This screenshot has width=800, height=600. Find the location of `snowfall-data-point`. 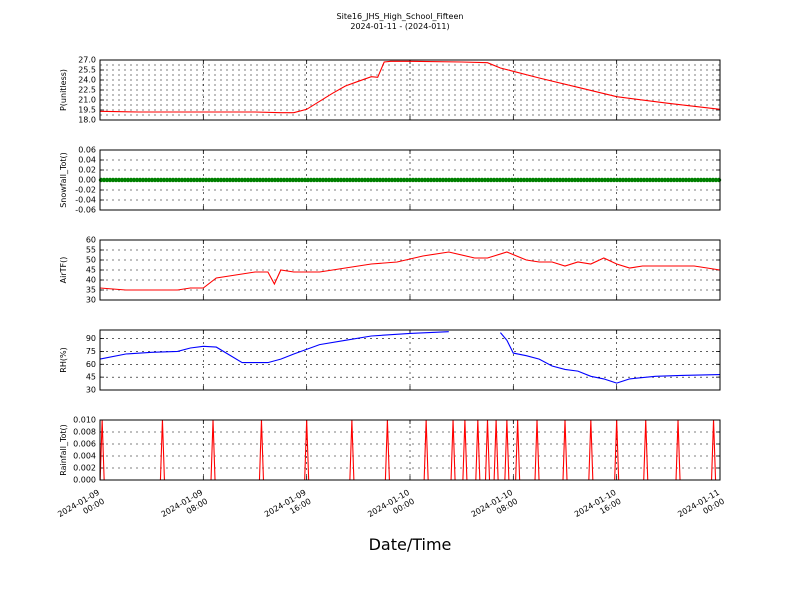

snowfall-data-point is located at coordinates (719, 180).